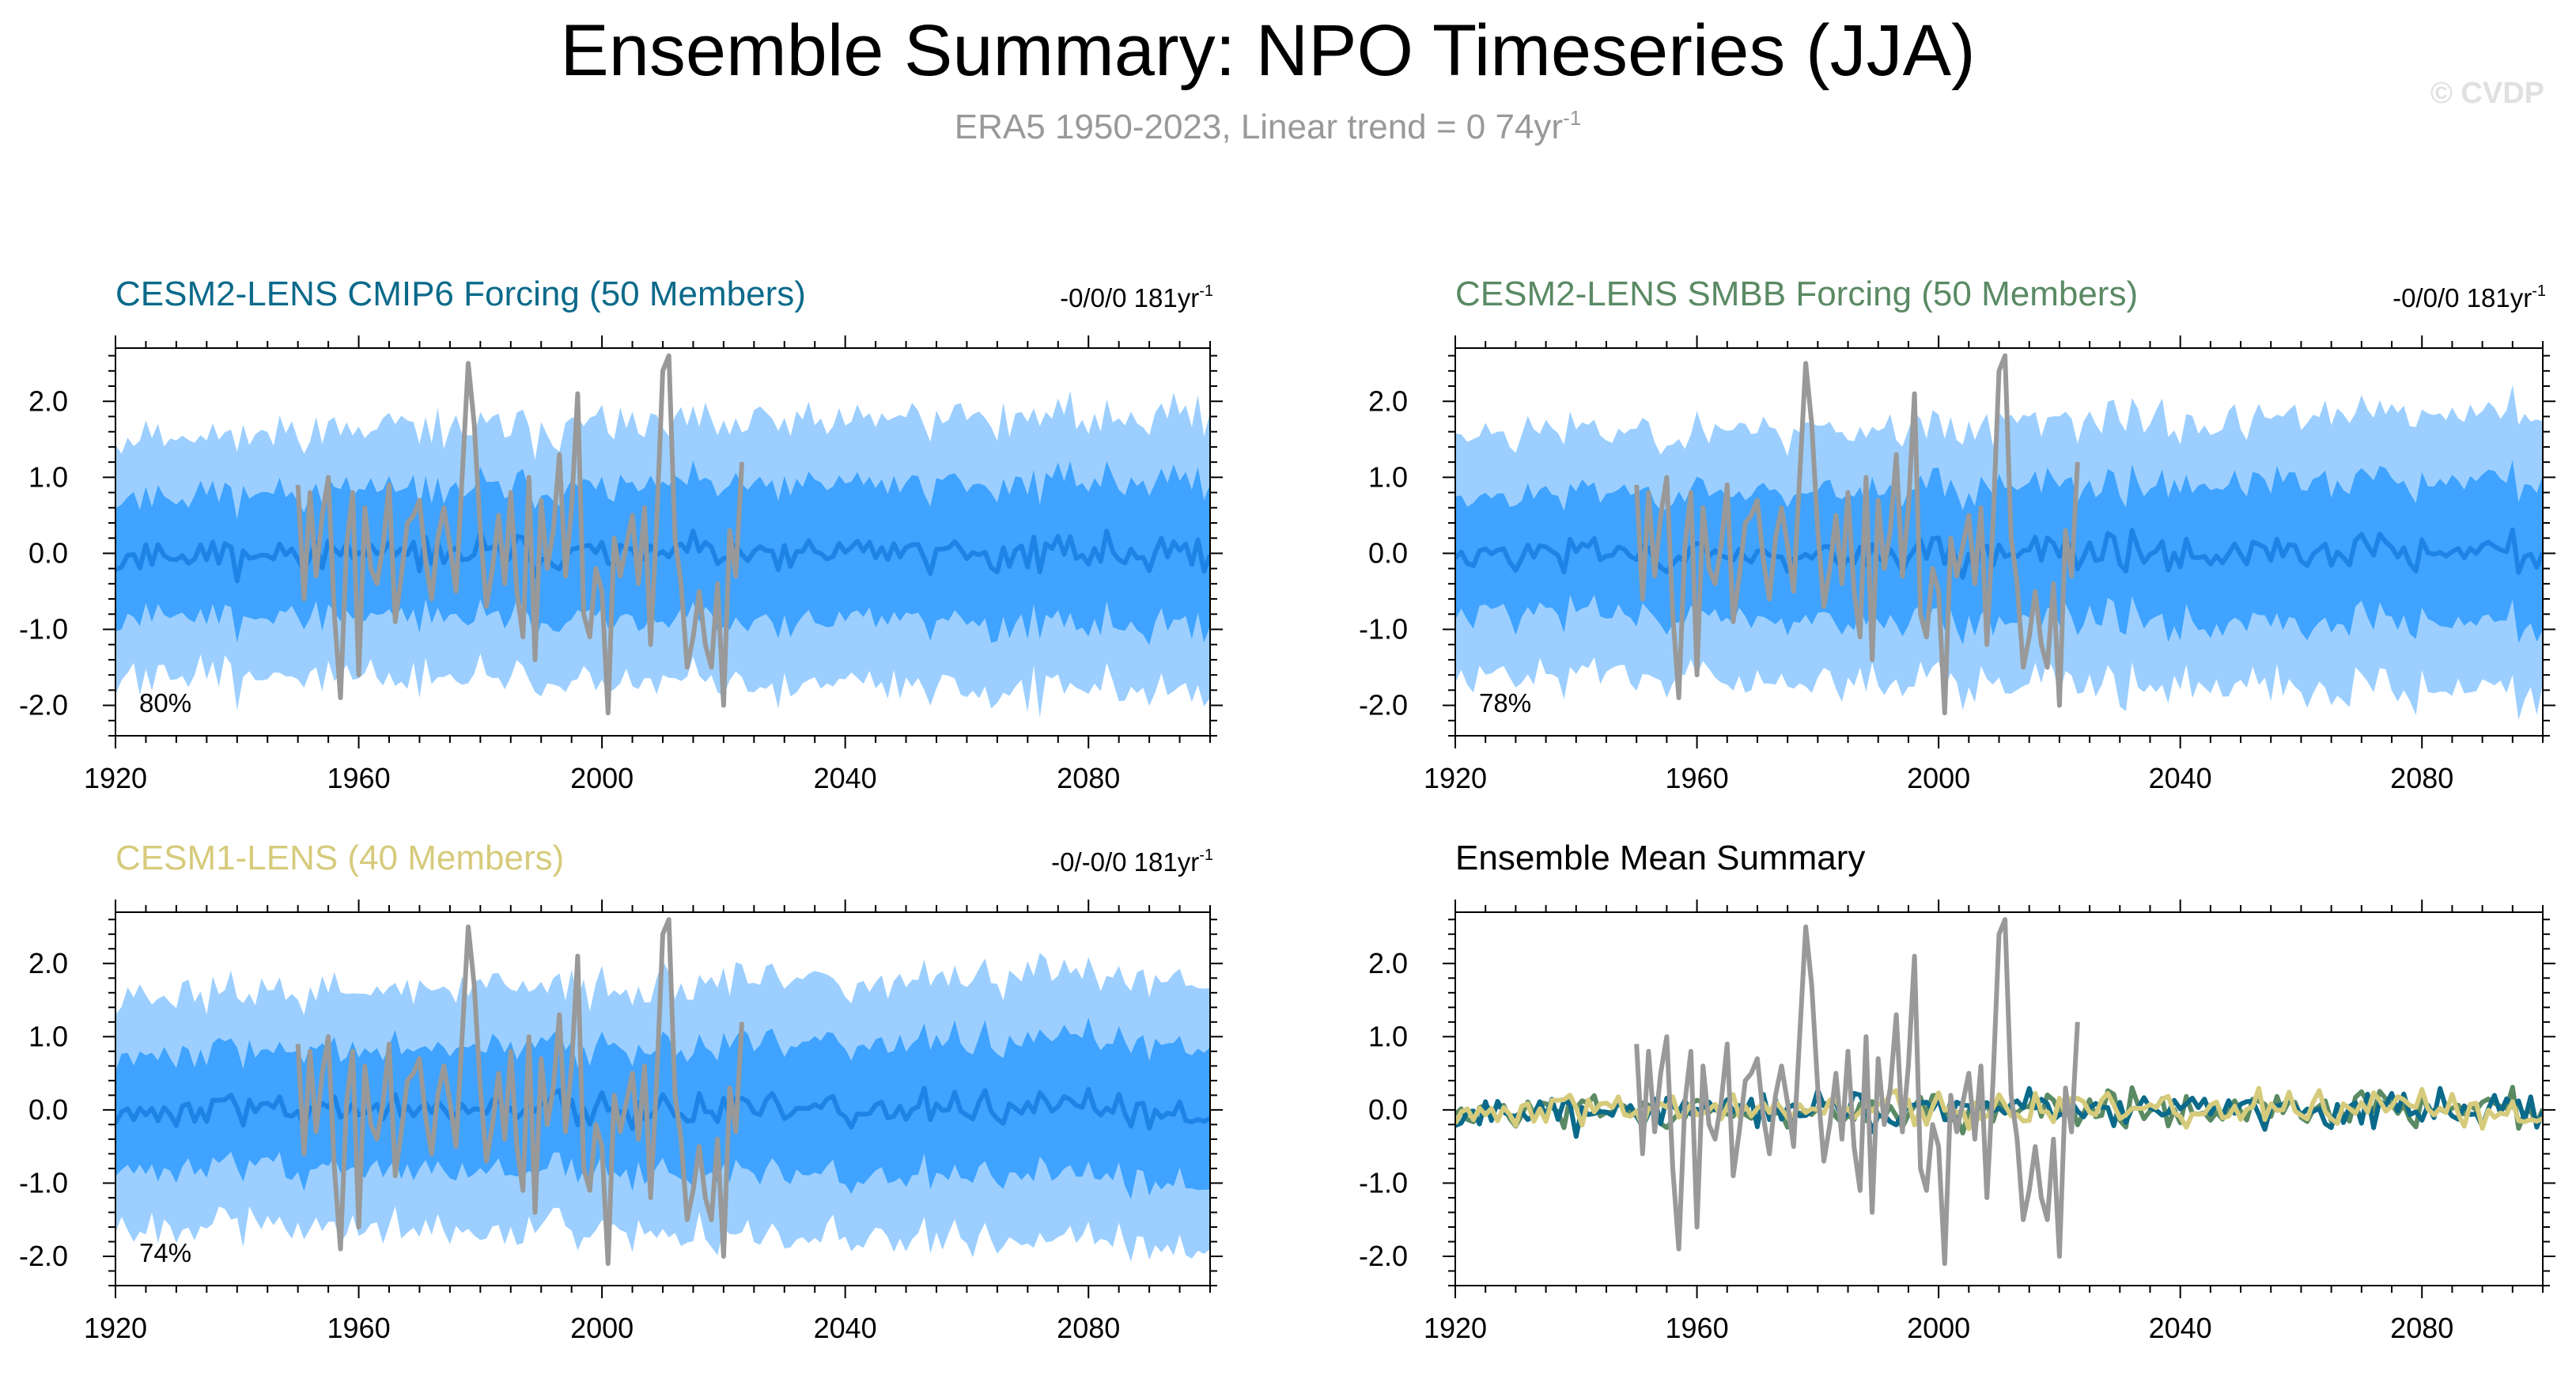 The width and height of the screenshot is (2576, 1394). What do you see at coordinates (339, 858) in the screenshot?
I see `panel-title: CESM1-LENS (40 Members)` at bounding box center [339, 858].